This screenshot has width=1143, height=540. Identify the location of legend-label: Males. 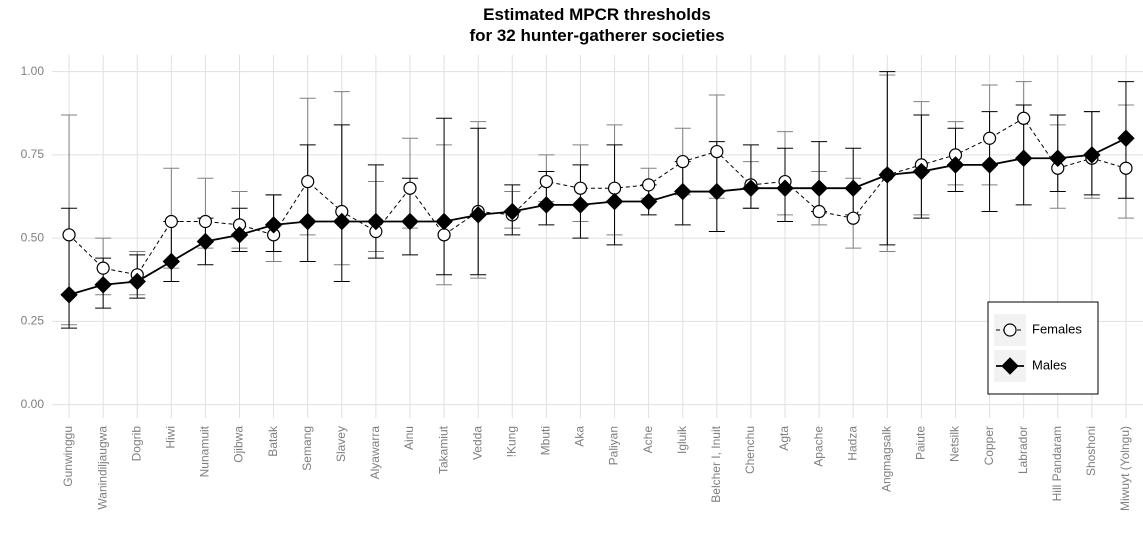
(1049, 364).